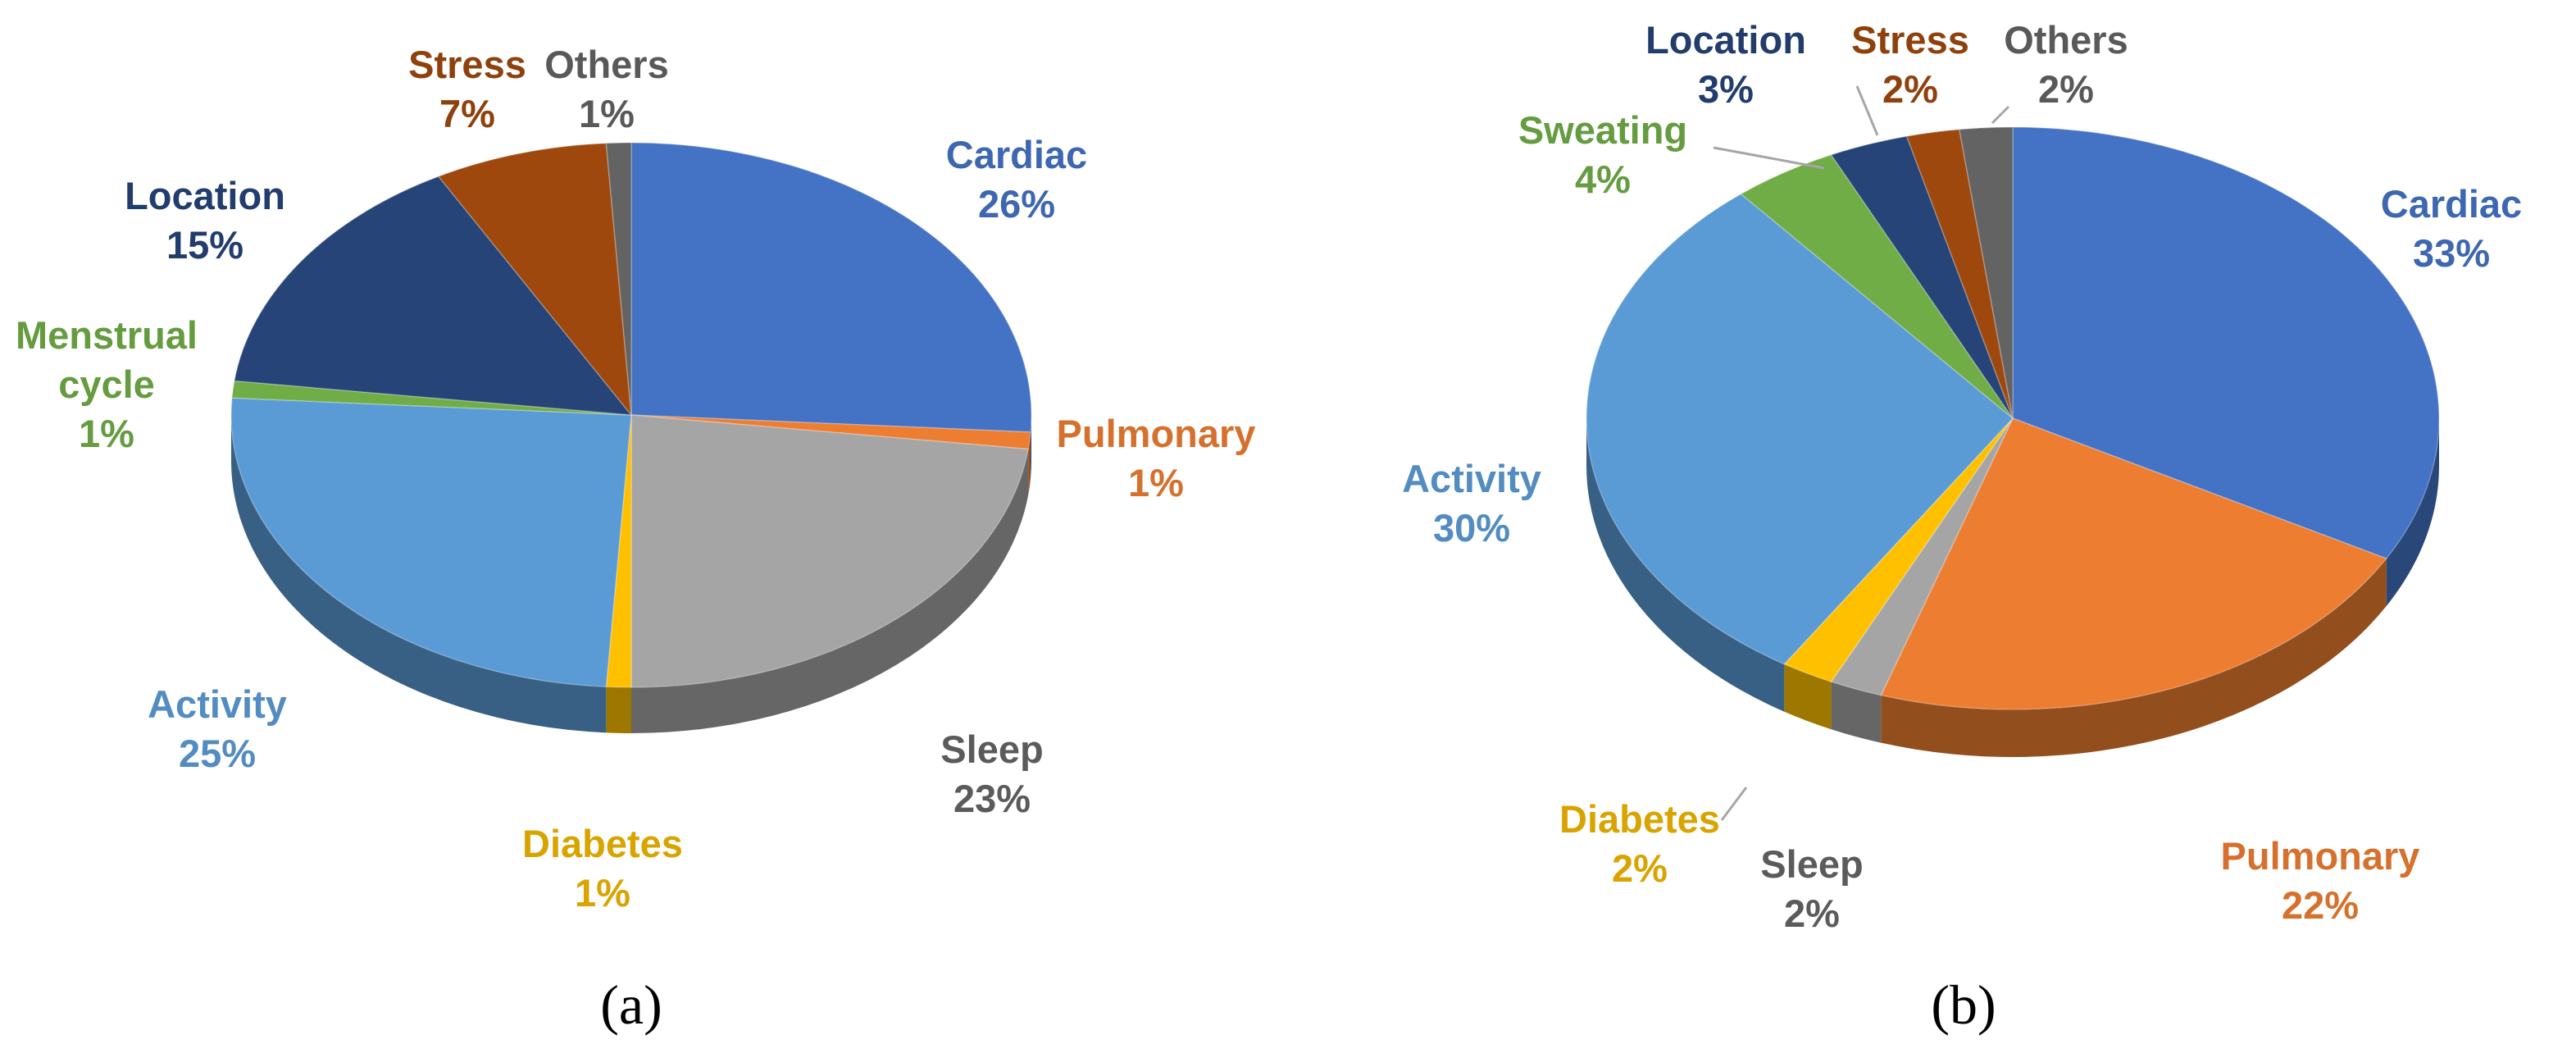 The image size is (2576, 1049). I want to click on pie-b-side-sleep, so click(1856, 712).